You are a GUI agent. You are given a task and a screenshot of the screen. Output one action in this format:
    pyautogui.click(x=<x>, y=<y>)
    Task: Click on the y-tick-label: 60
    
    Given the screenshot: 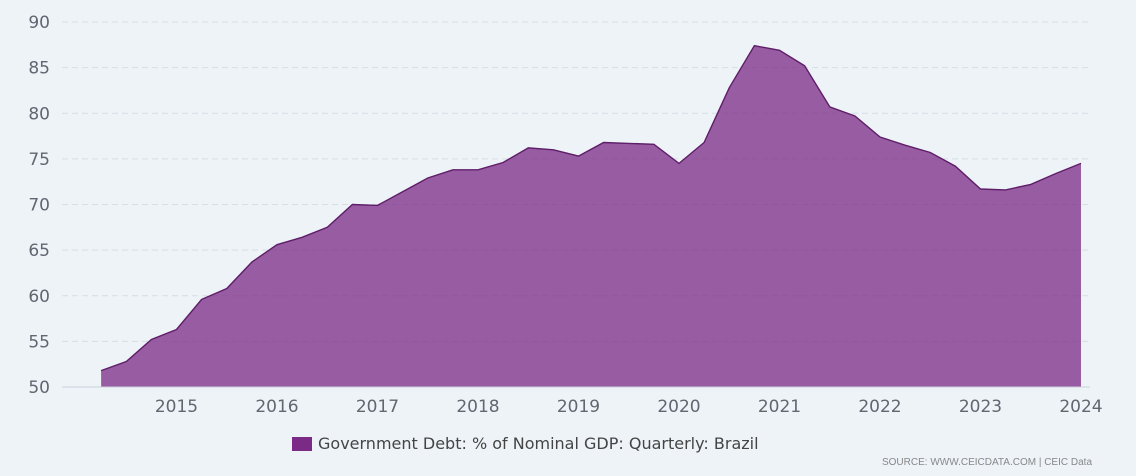 What is the action you would take?
    pyautogui.click(x=39, y=297)
    